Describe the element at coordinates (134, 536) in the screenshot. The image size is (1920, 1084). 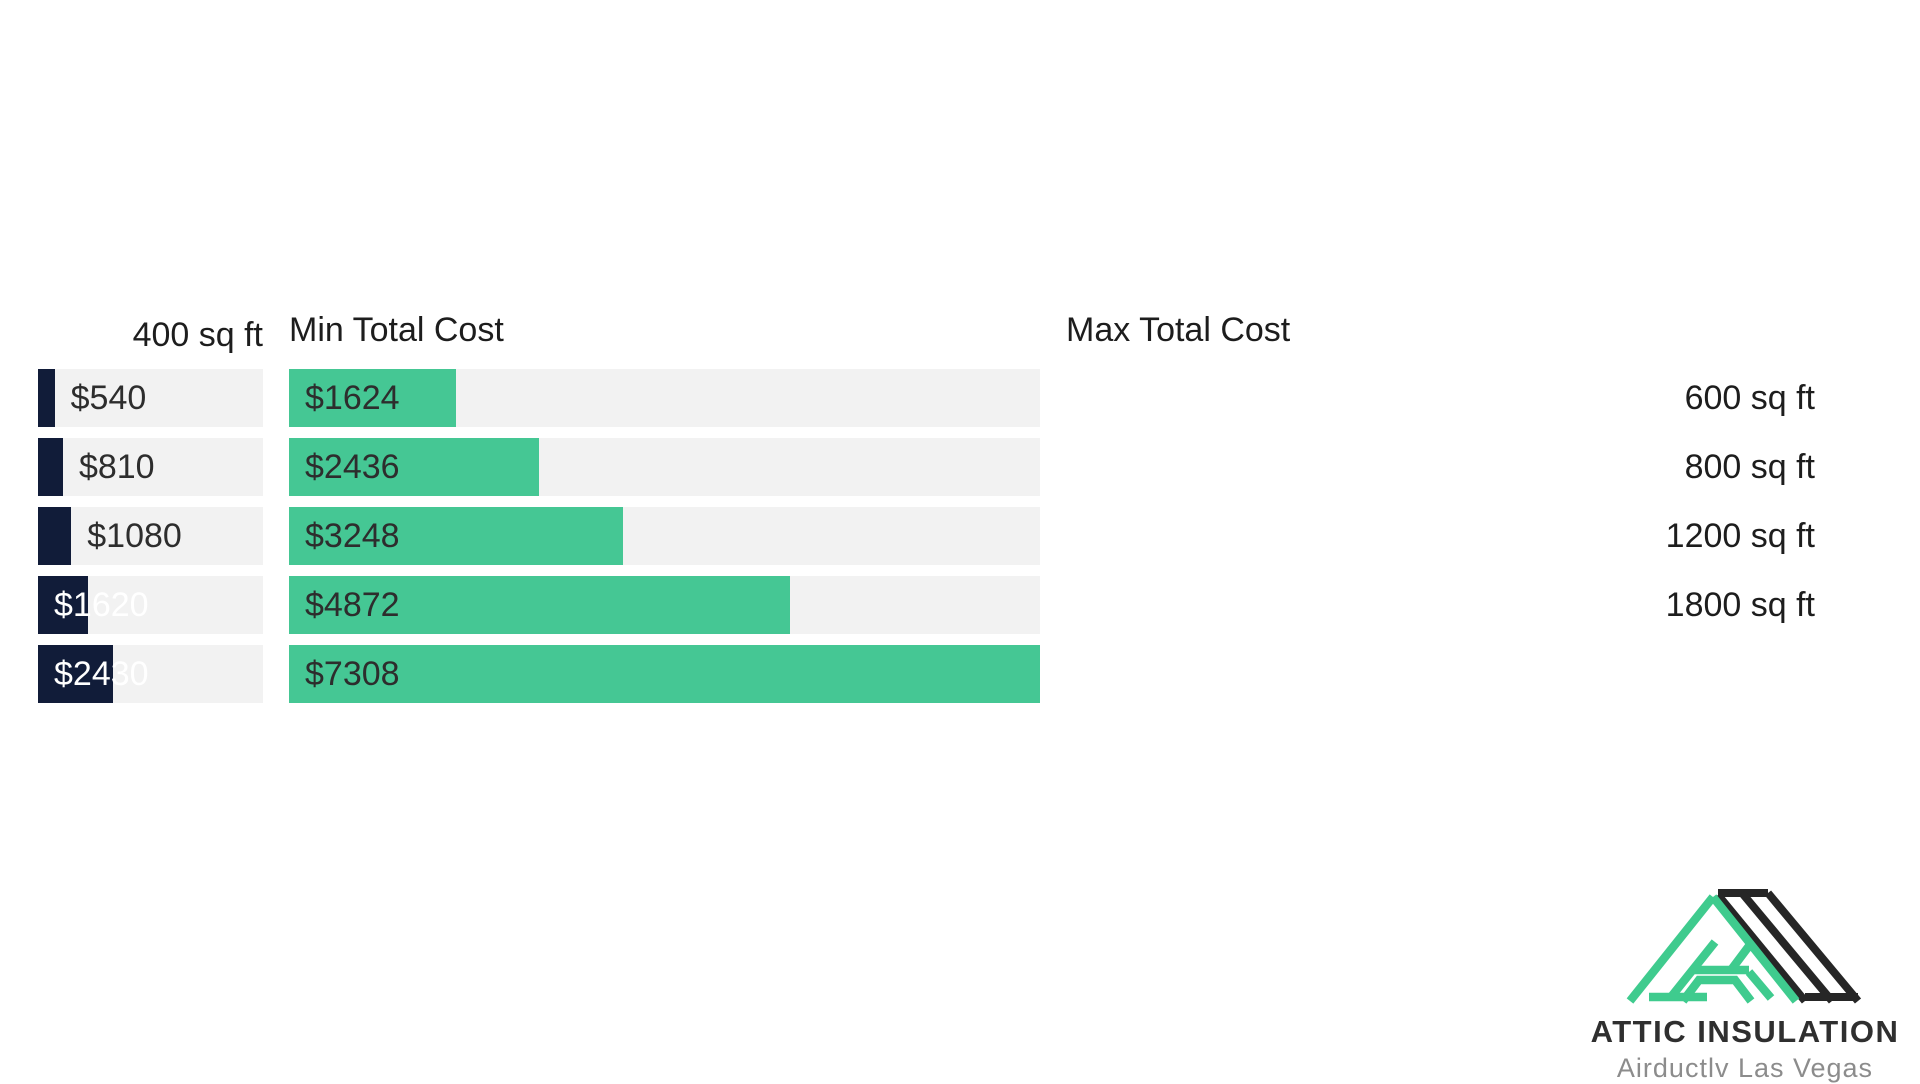
I see `value-label: $1080` at that location.